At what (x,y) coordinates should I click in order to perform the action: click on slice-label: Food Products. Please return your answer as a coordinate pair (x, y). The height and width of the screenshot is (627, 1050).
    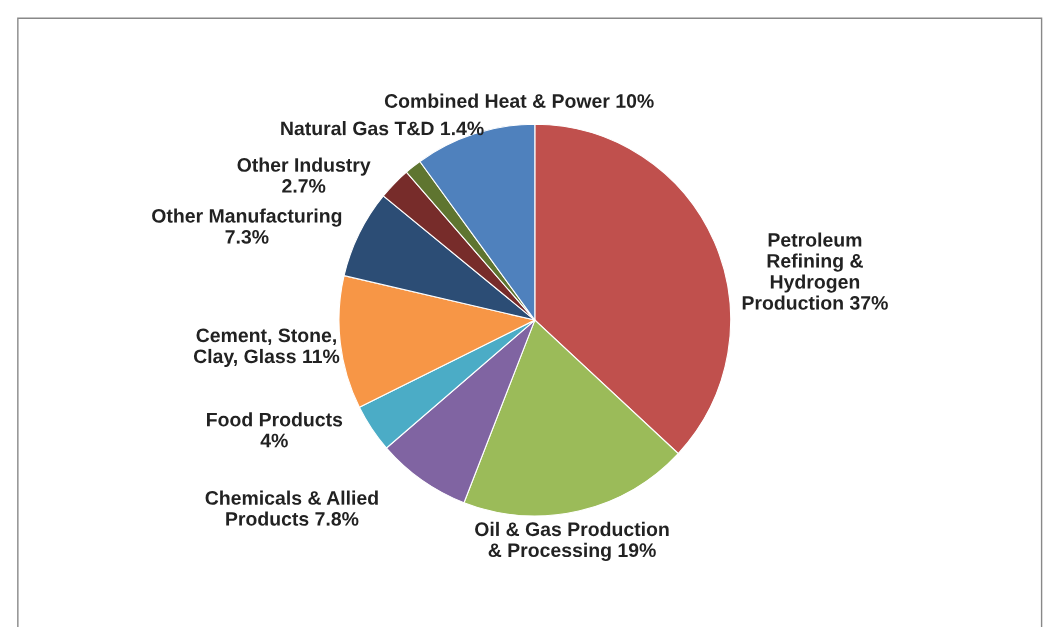
    Looking at the image, I should click on (275, 419).